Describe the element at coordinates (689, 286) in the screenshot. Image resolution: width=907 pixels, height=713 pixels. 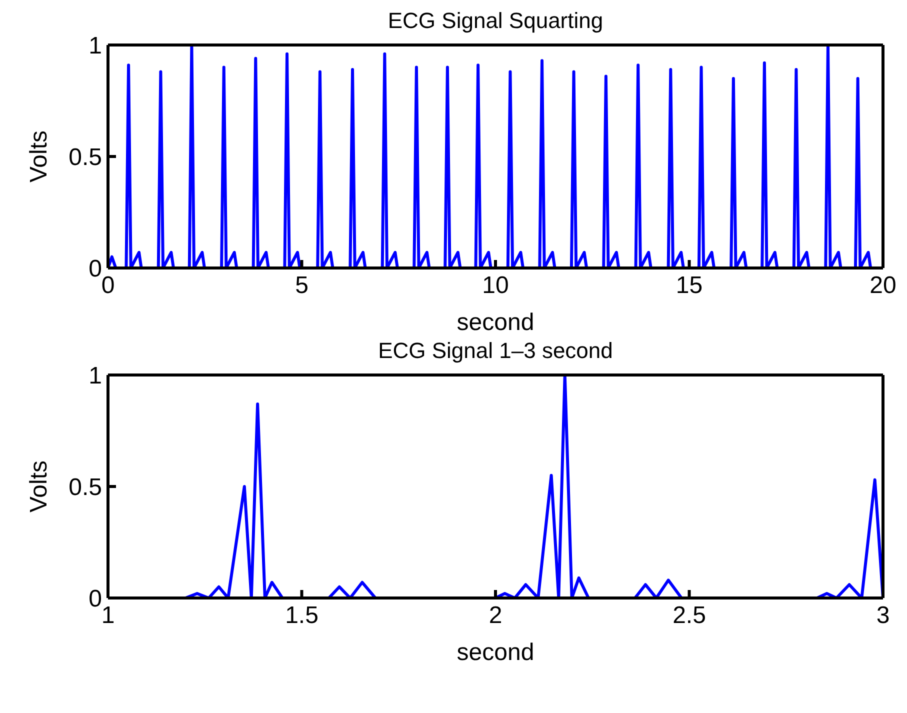
I see `x-tick-label: 15` at that location.